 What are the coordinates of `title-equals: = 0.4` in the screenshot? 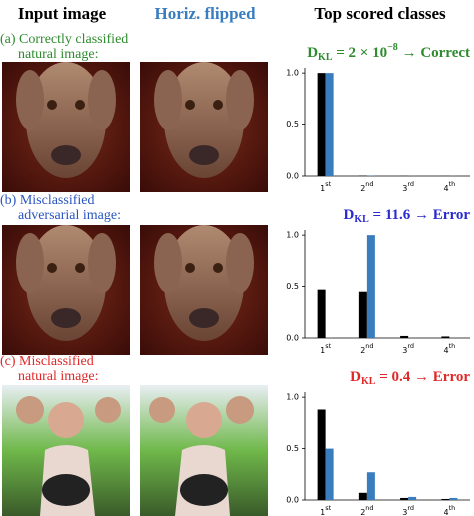 It's located at (392, 377).